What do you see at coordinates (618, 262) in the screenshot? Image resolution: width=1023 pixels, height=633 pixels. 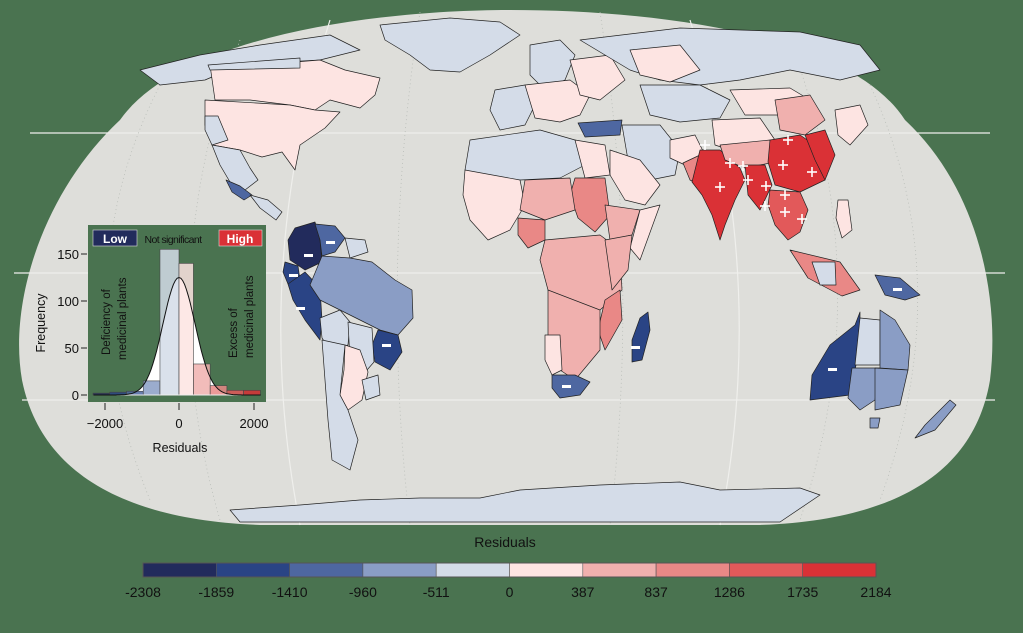 I see `region-east-africa` at bounding box center [618, 262].